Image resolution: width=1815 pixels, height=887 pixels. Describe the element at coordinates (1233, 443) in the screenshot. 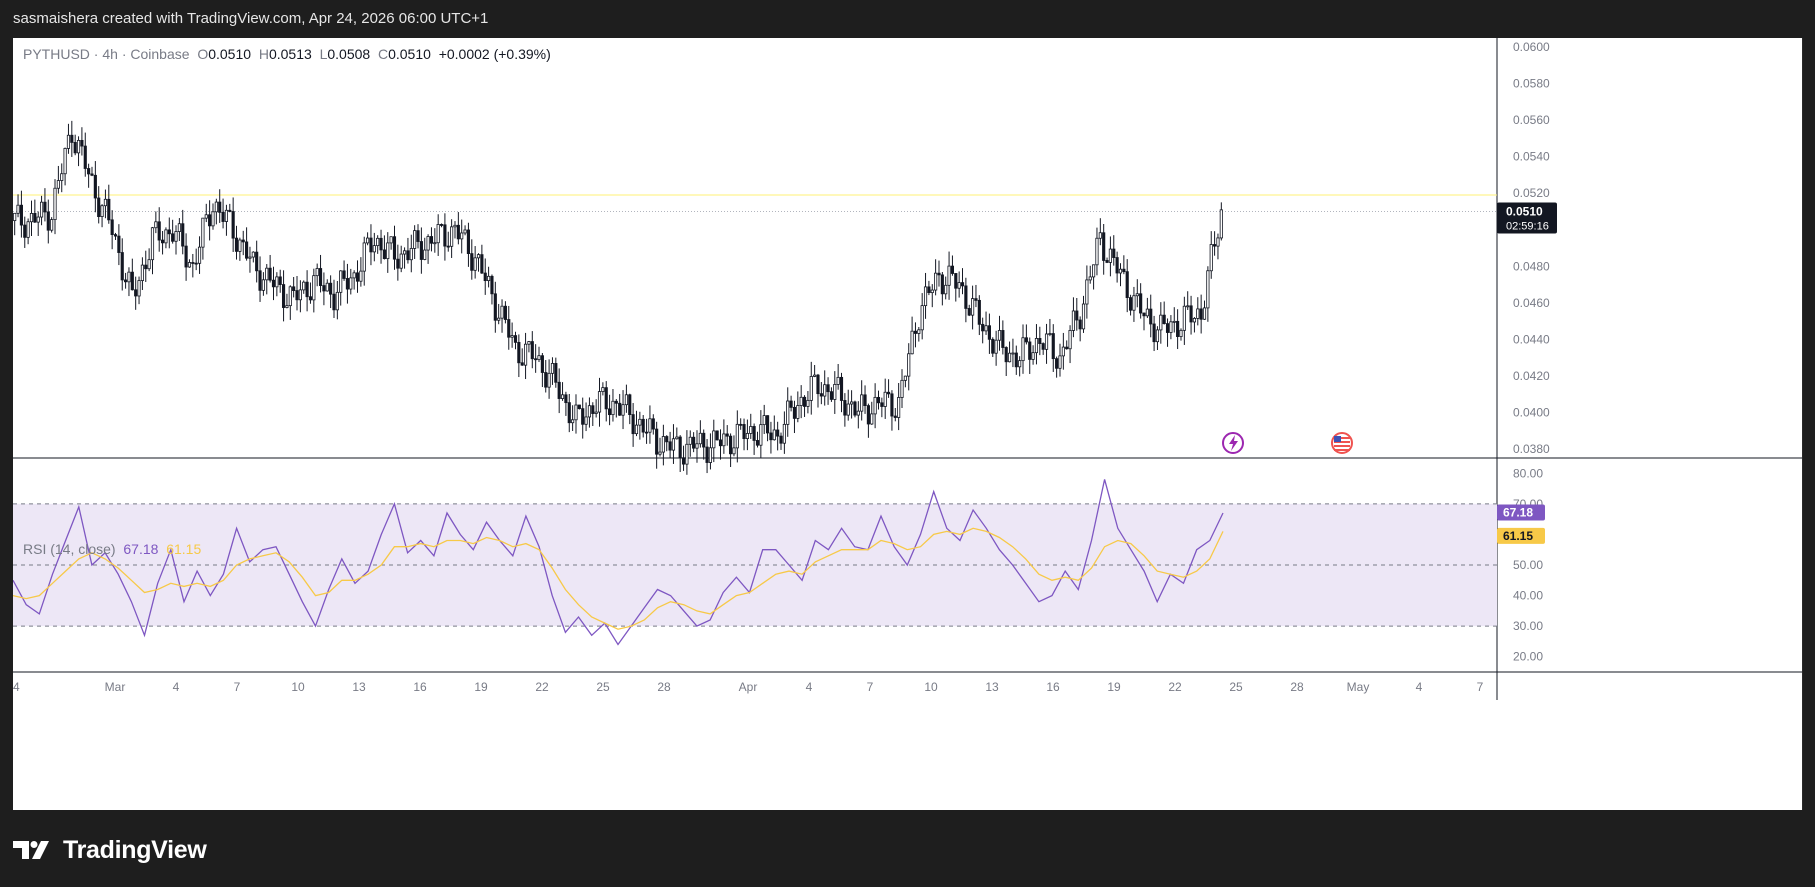

I see `lightning-icon` at that location.